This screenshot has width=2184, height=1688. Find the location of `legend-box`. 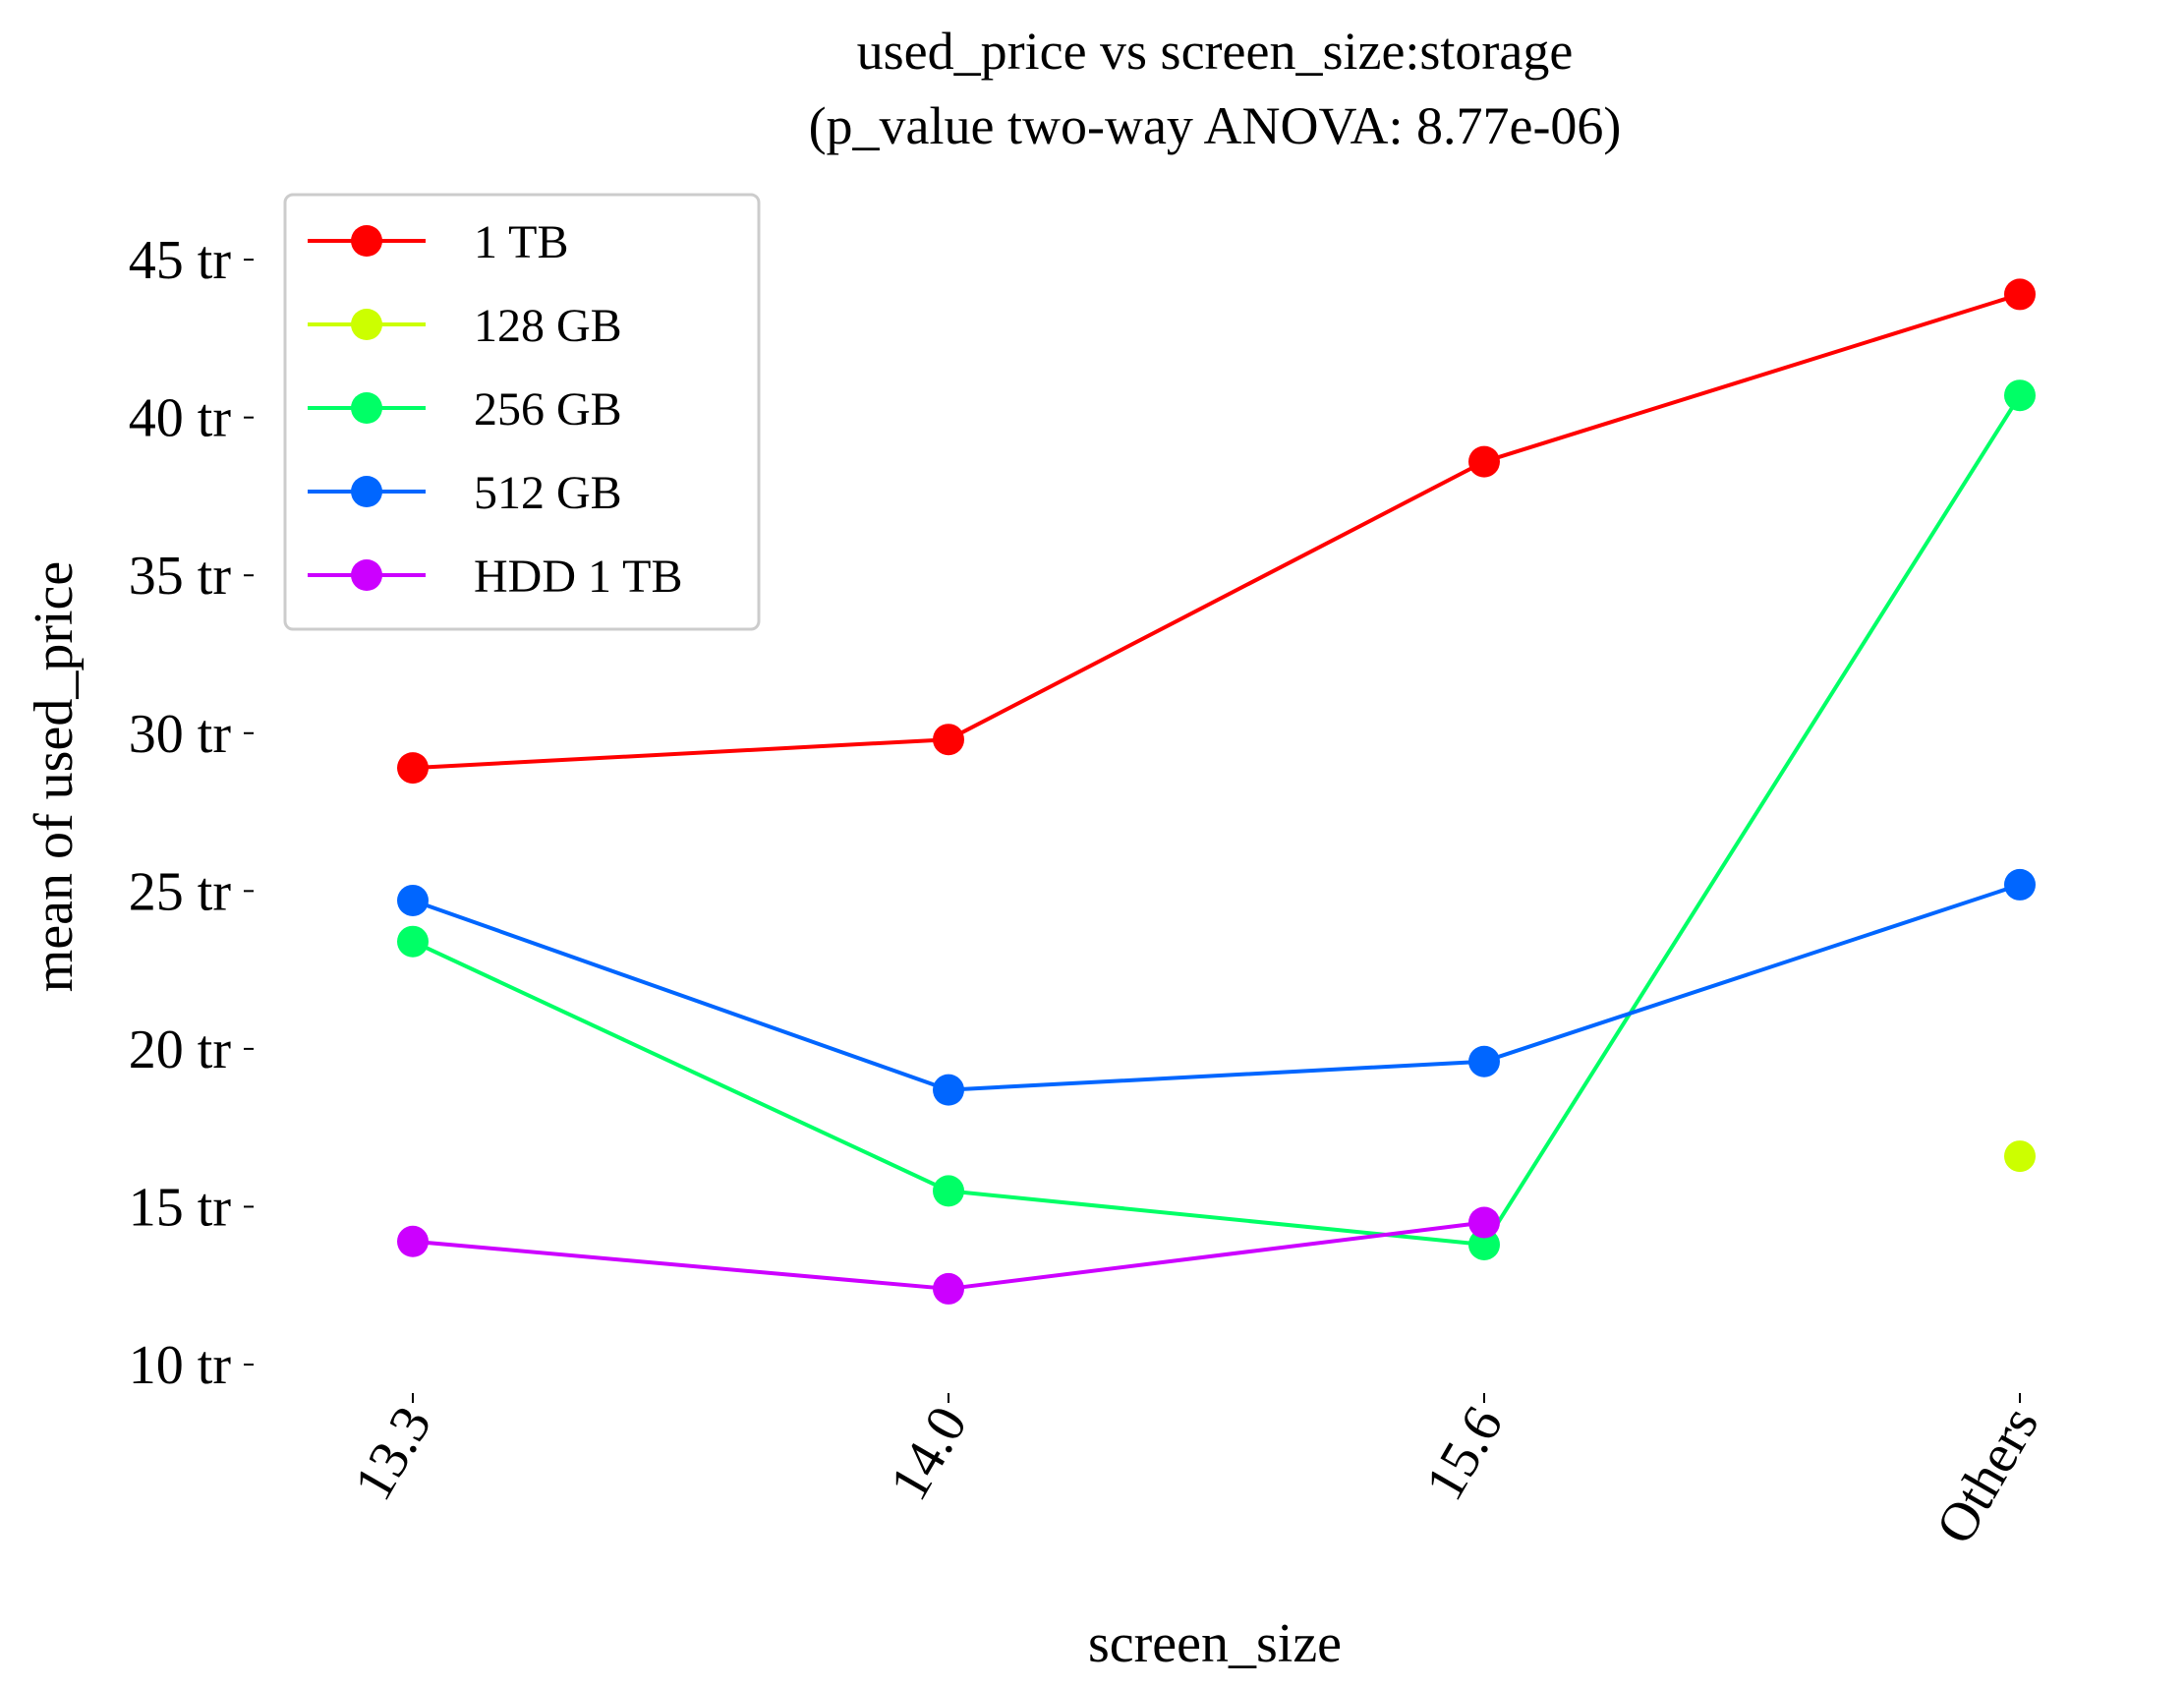

legend-box is located at coordinates (522, 412).